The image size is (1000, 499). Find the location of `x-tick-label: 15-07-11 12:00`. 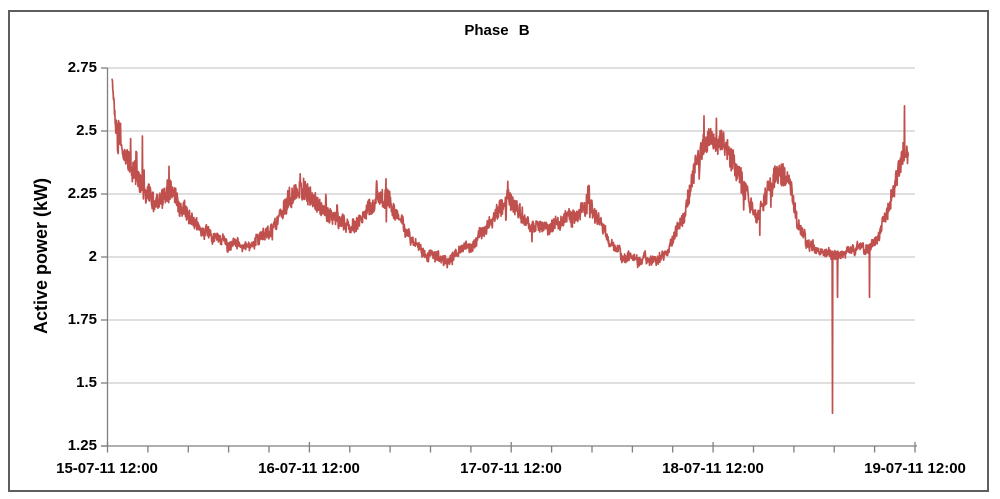

x-tick-label: 15-07-11 12:00 is located at coordinates (107, 468).